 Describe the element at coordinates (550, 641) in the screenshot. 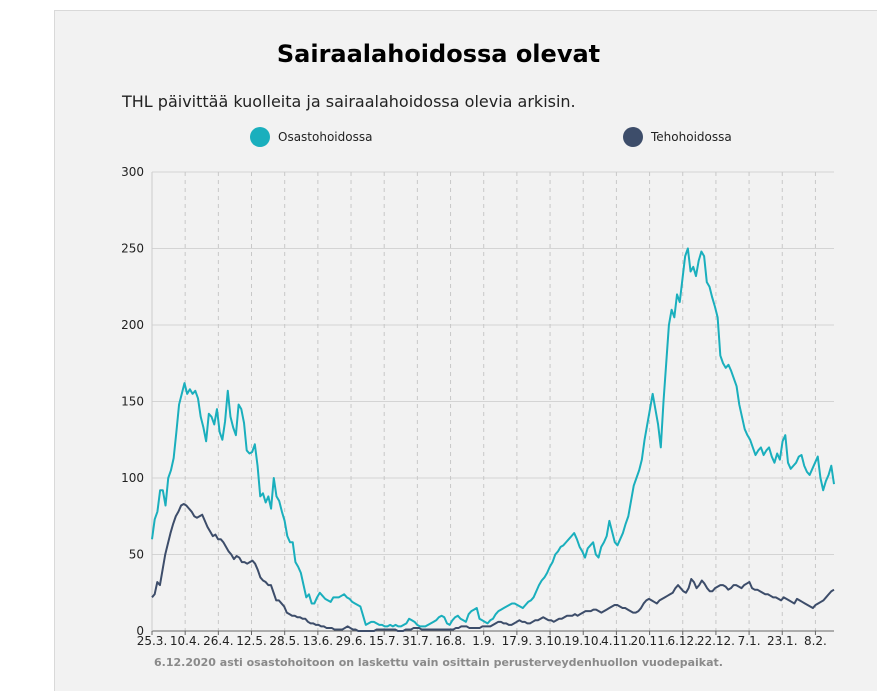

I see `x-tick-label: 3.10.` at that location.